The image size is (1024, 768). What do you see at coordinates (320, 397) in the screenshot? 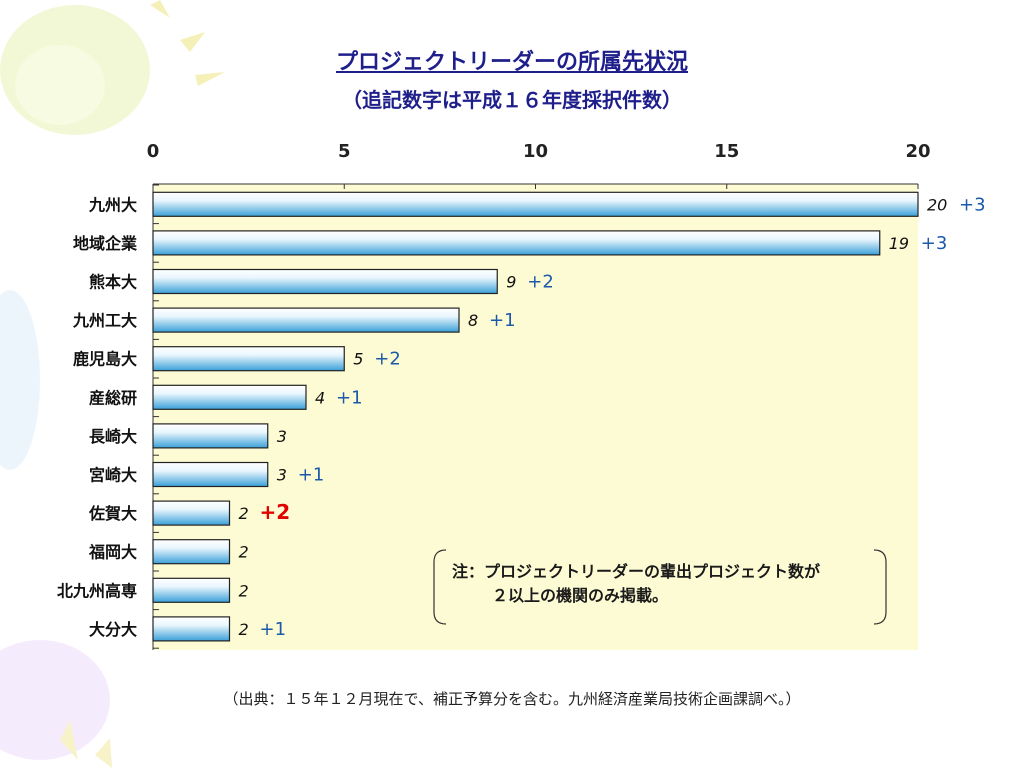
I see `data-label: 4` at bounding box center [320, 397].